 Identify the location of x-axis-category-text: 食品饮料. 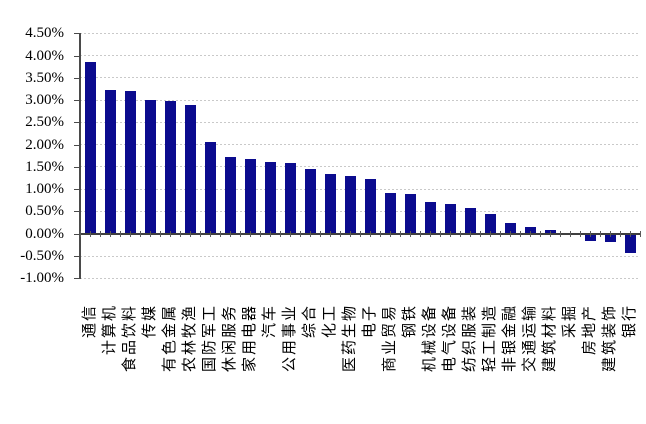
(130, 338).